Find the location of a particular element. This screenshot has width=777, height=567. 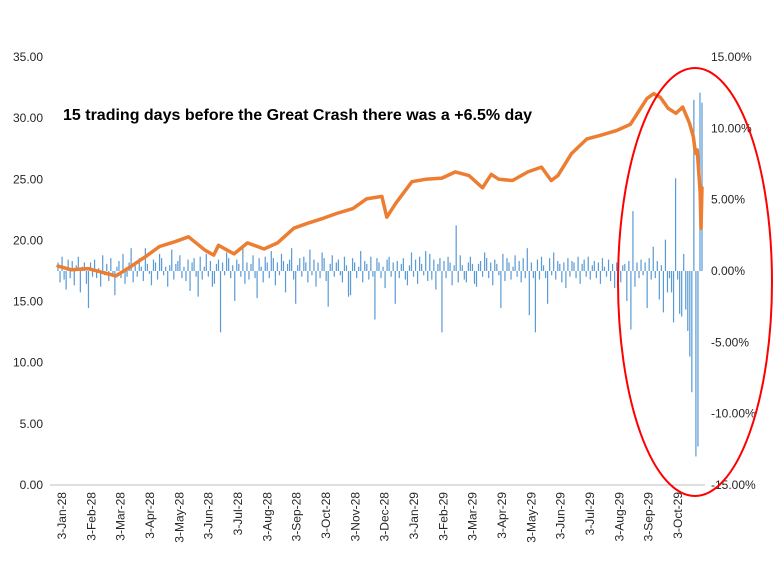

right-y-tick-label: 0.00% is located at coordinates (728, 271).